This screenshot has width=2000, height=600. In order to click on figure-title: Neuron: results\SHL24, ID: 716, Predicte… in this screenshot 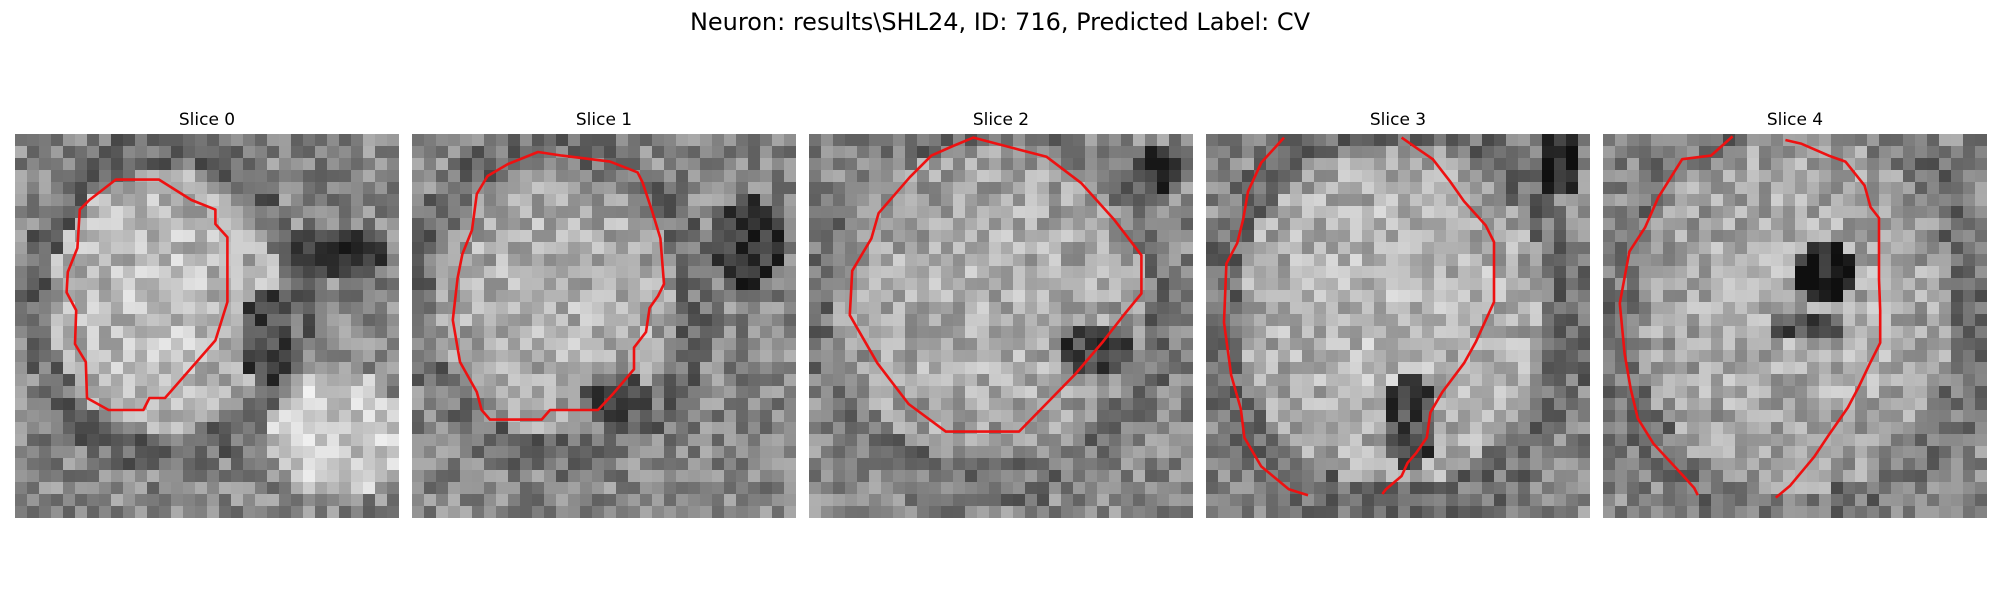, I will do `click(1000, 22)`.